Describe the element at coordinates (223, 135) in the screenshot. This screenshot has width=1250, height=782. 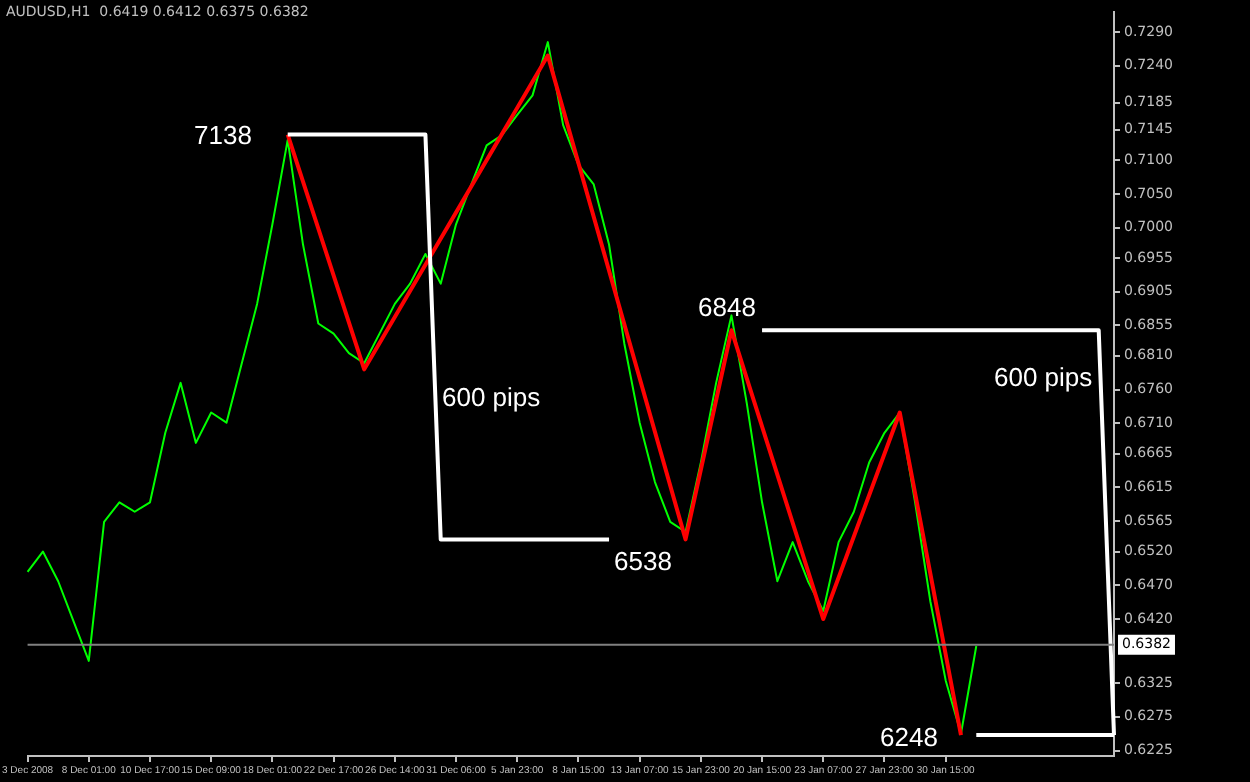
I see `annotation: 7138` at that location.